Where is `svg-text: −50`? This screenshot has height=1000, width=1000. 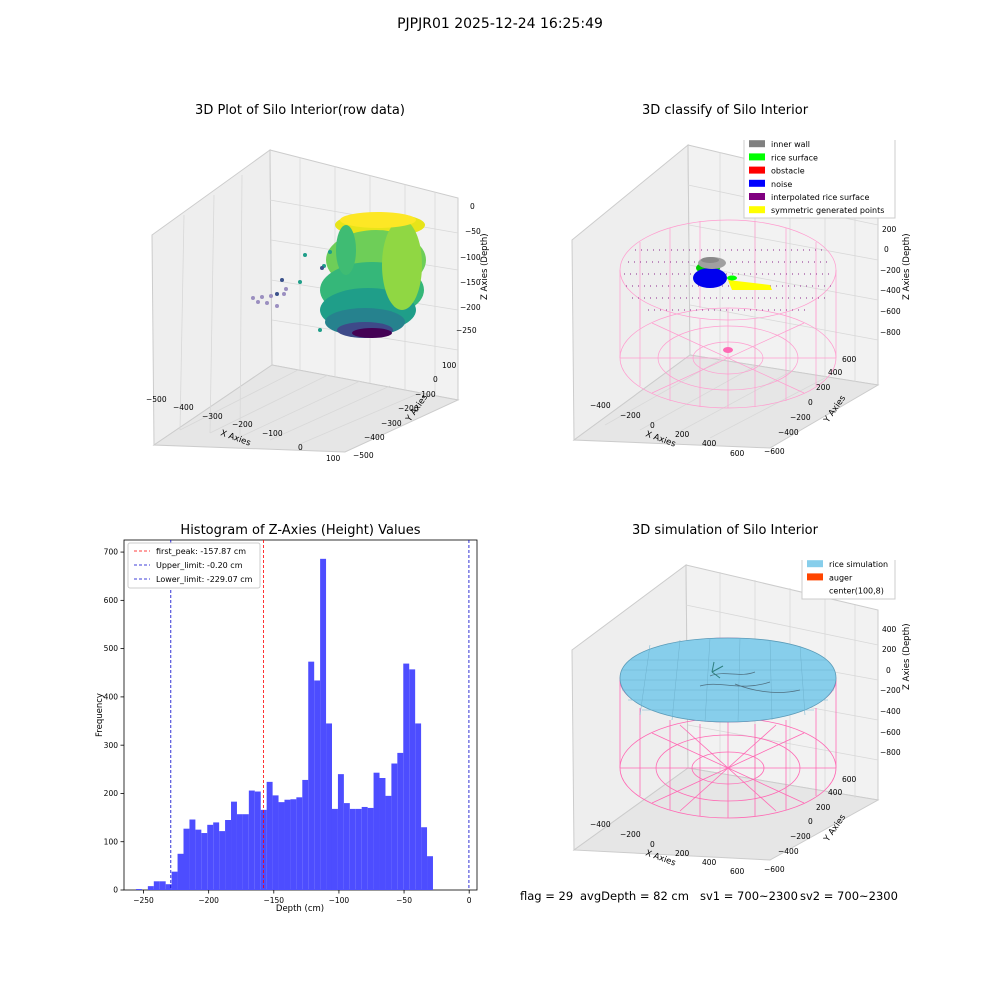
svg-text: −50 is located at coordinates (473, 231).